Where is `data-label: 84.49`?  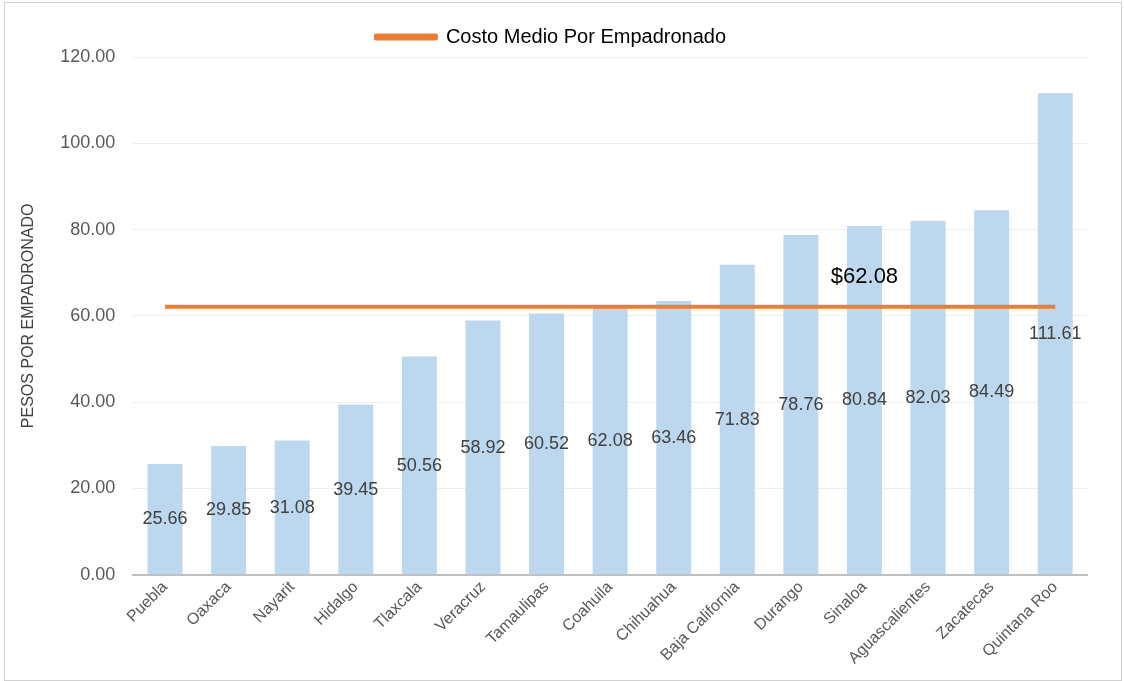
data-label: 84.49 is located at coordinates (992, 391).